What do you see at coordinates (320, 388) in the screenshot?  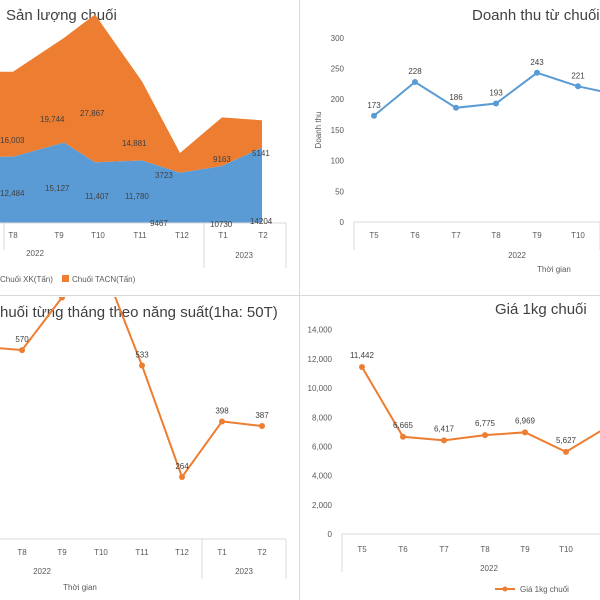 I see `y-tick-label: 10,000` at bounding box center [320, 388].